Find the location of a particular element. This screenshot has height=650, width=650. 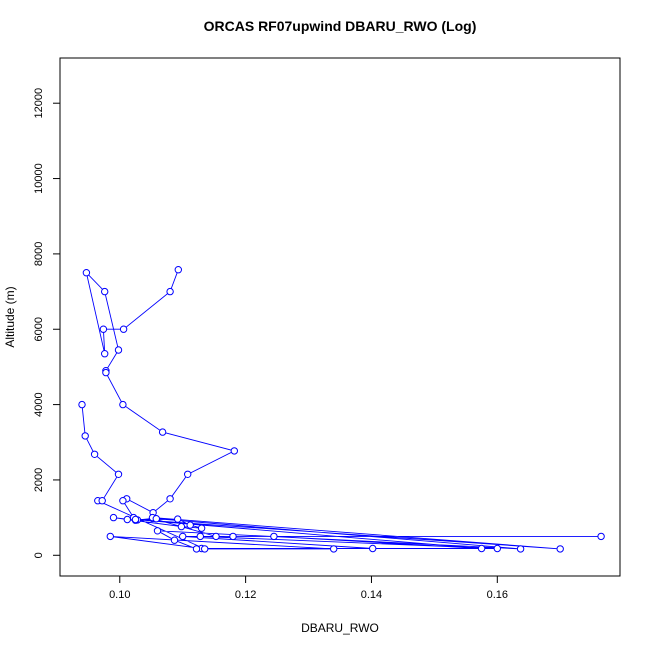

y-tick-label: 6000 is located at coordinates (39, 329).